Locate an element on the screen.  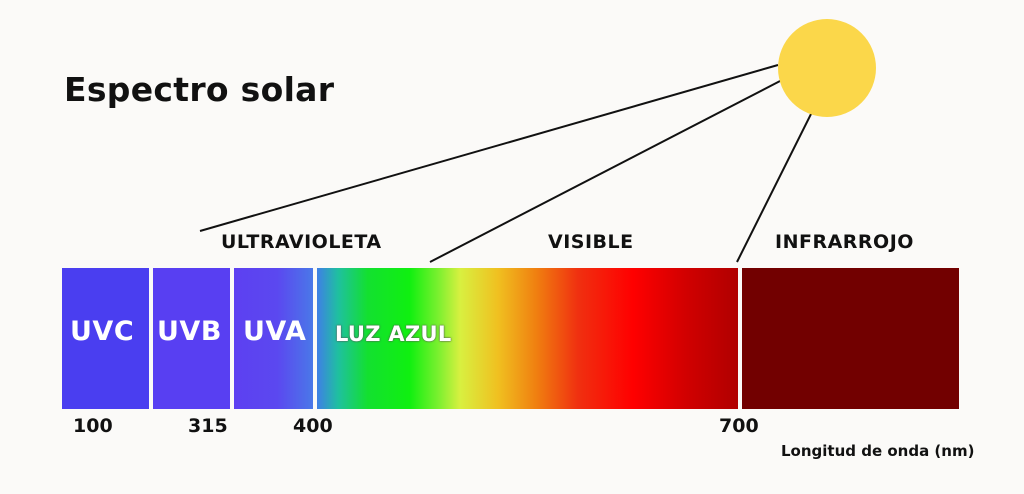
band-uvc-label: UVC is located at coordinates (102, 331).